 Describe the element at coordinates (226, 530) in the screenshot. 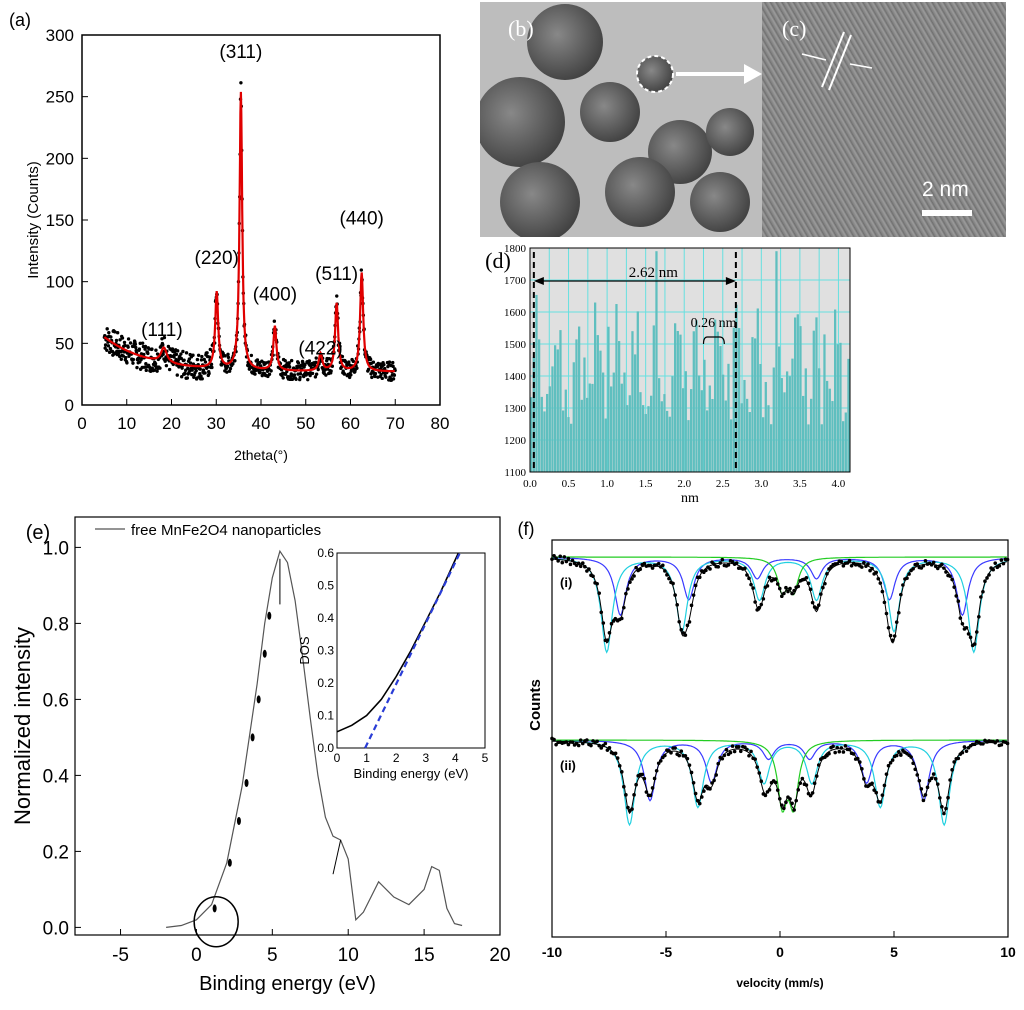

I see `legend-label: free MnFe2O4 nanoparticles` at that location.